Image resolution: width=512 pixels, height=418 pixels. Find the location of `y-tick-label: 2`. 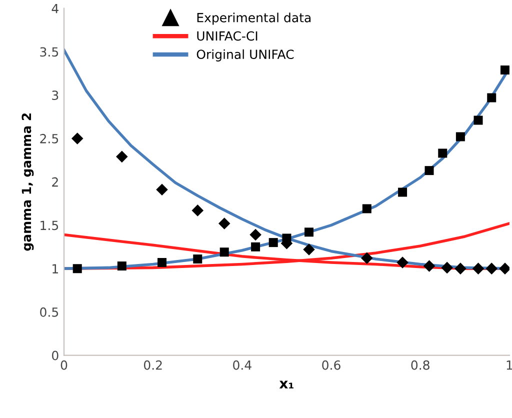

y-tick-label: 2 is located at coordinates (55, 182).